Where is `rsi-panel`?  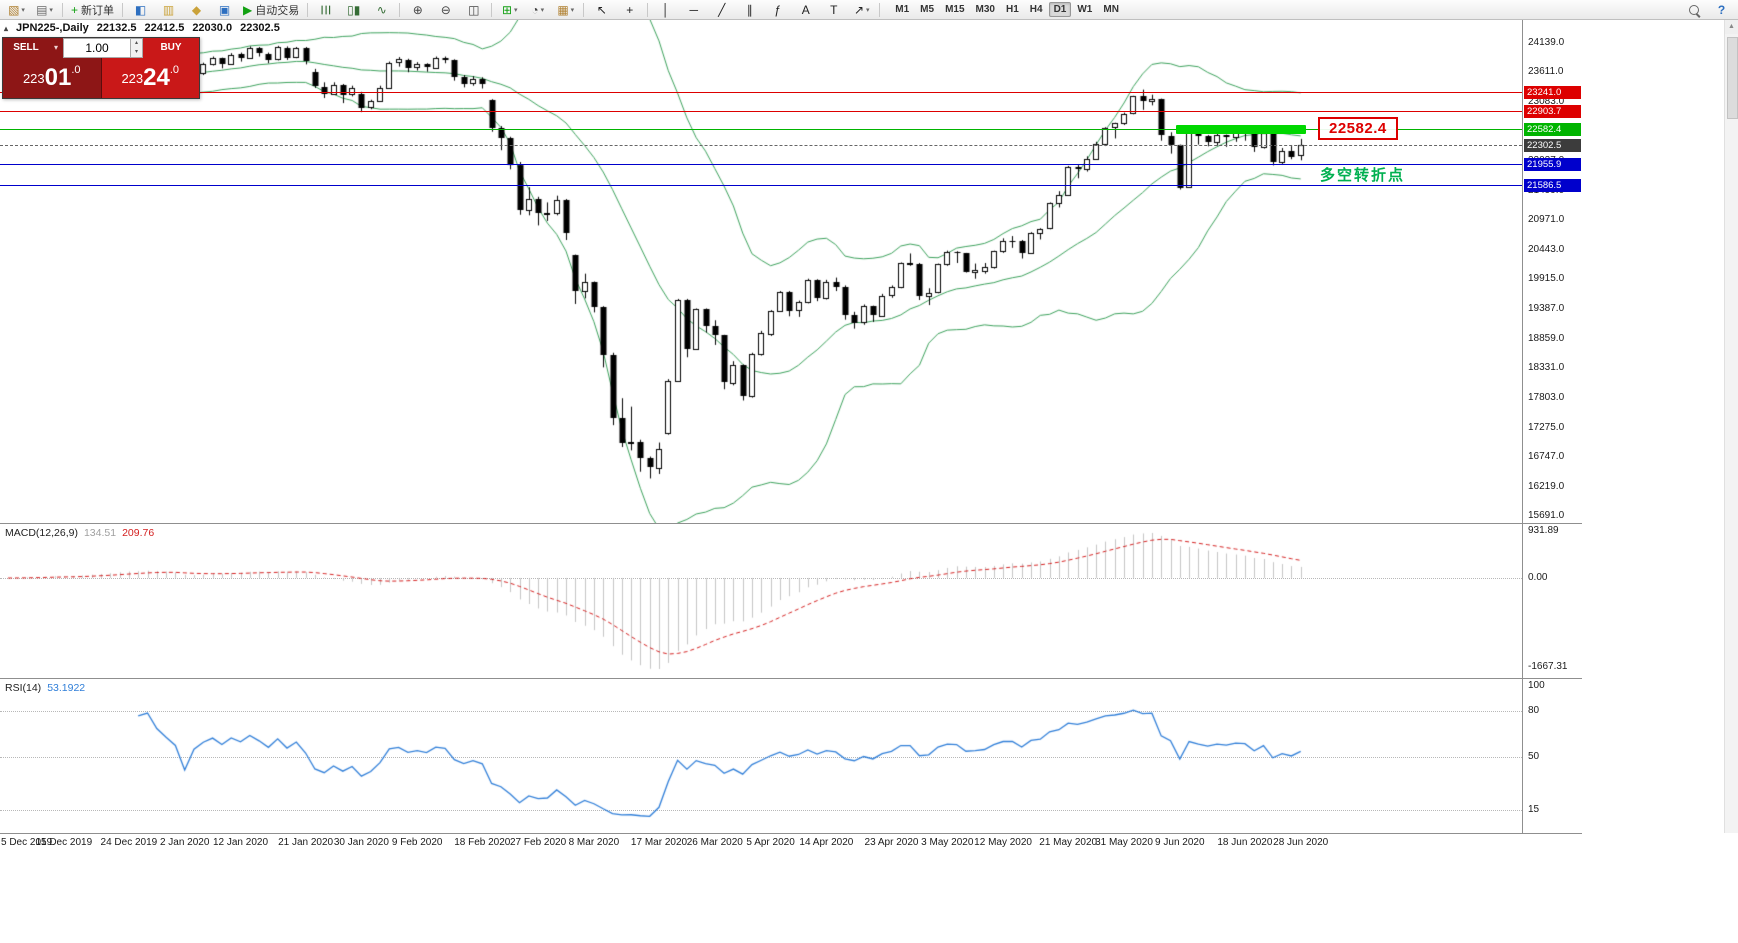
rsi-panel is located at coordinates (761, 755).